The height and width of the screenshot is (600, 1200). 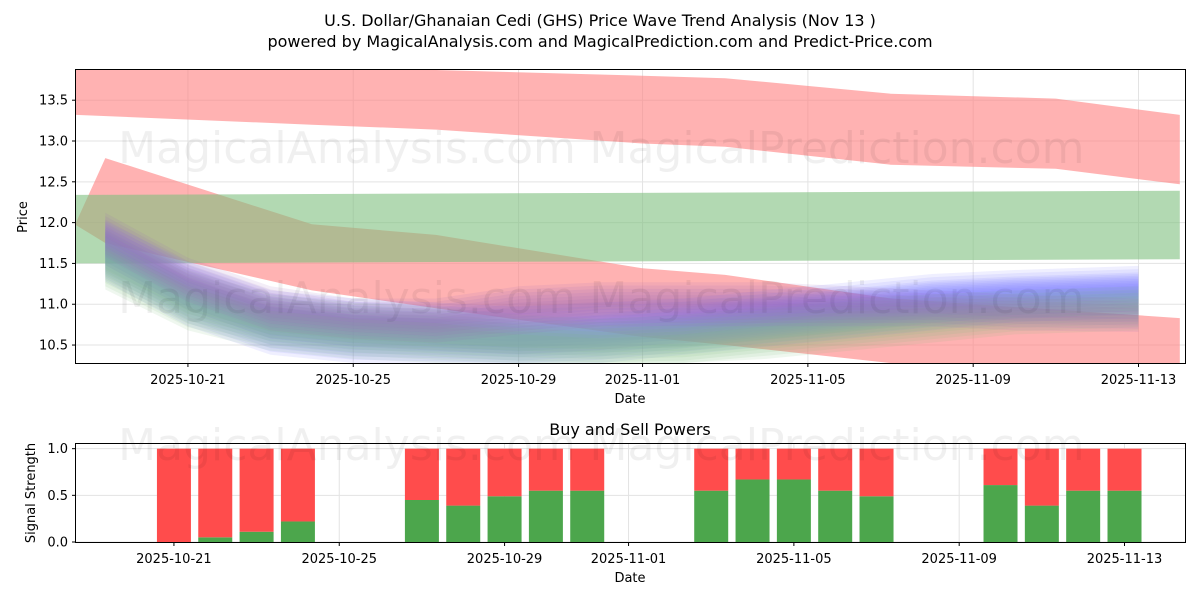 I want to click on price-x-tick-label: 2025-11-01, so click(x=643, y=380).